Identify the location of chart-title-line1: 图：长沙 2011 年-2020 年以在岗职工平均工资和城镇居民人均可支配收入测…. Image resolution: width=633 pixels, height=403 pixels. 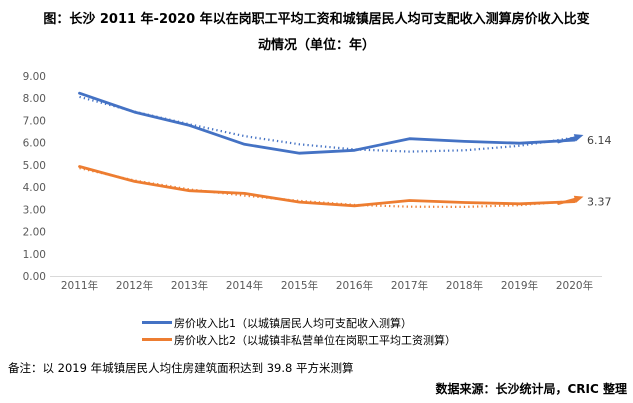
(316, 19).